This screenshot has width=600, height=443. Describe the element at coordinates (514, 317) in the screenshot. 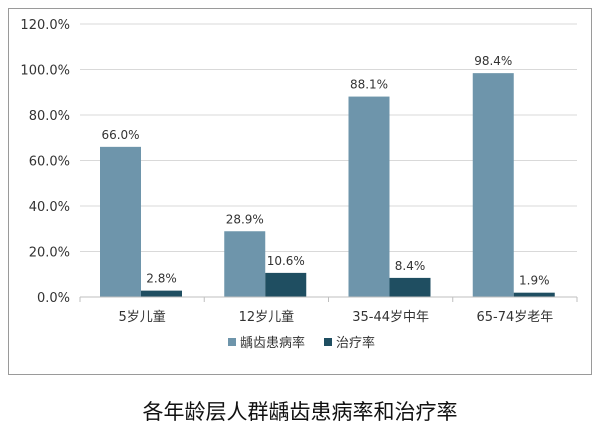

I see `x-category-label: 65-74岁老年` at that location.